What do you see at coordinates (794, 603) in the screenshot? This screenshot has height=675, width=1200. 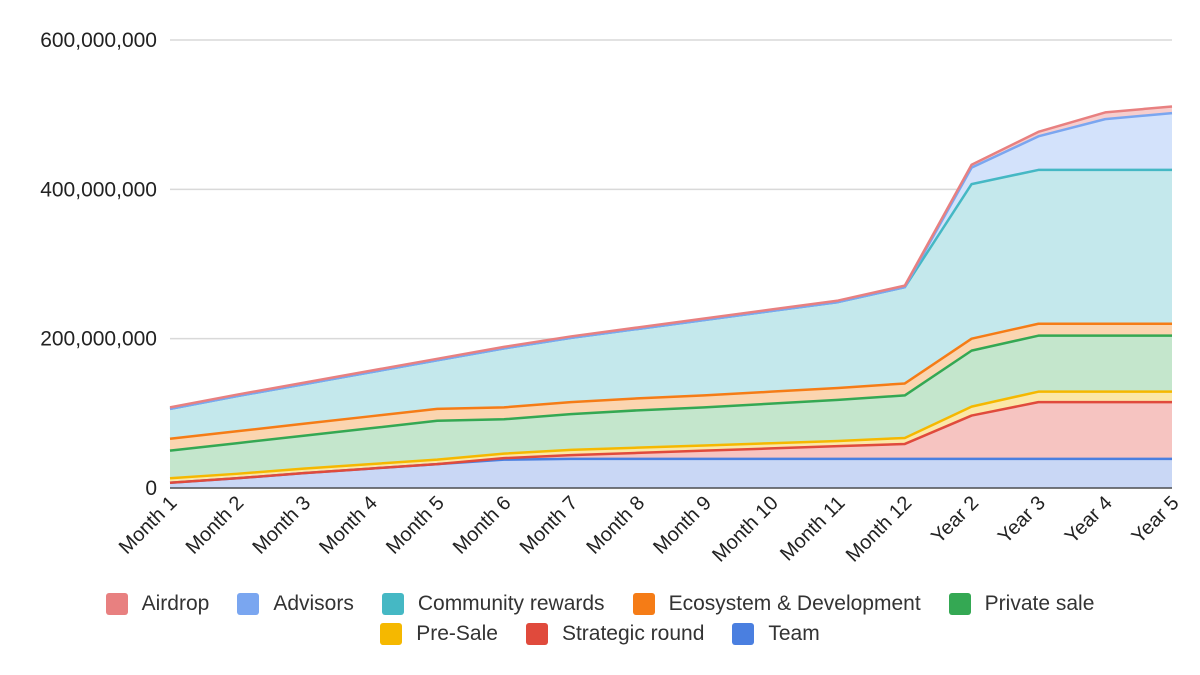 I see `legend-label: Ecosystem & Development` at bounding box center [794, 603].